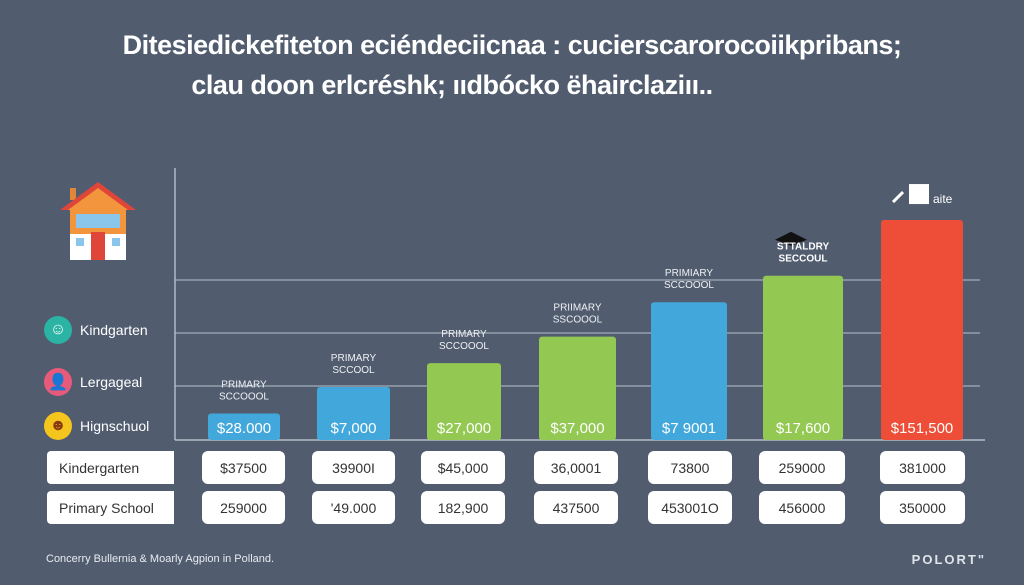 The height and width of the screenshot is (585, 1024). What do you see at coordinates (690, 467) in the screenshot?
I see `table-cell: 73800` at bounding box center [690, 467].